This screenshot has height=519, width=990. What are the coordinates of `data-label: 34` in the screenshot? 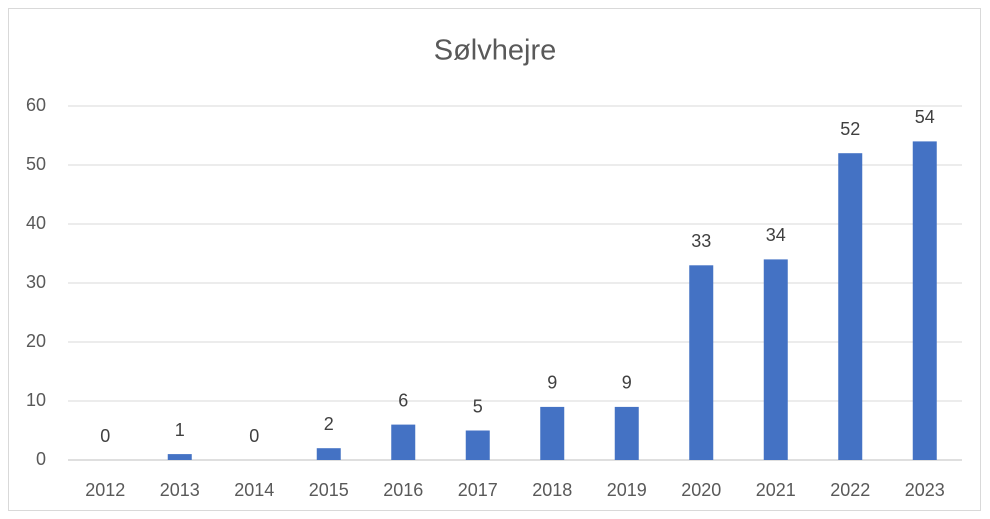 It's located at (776, 235).